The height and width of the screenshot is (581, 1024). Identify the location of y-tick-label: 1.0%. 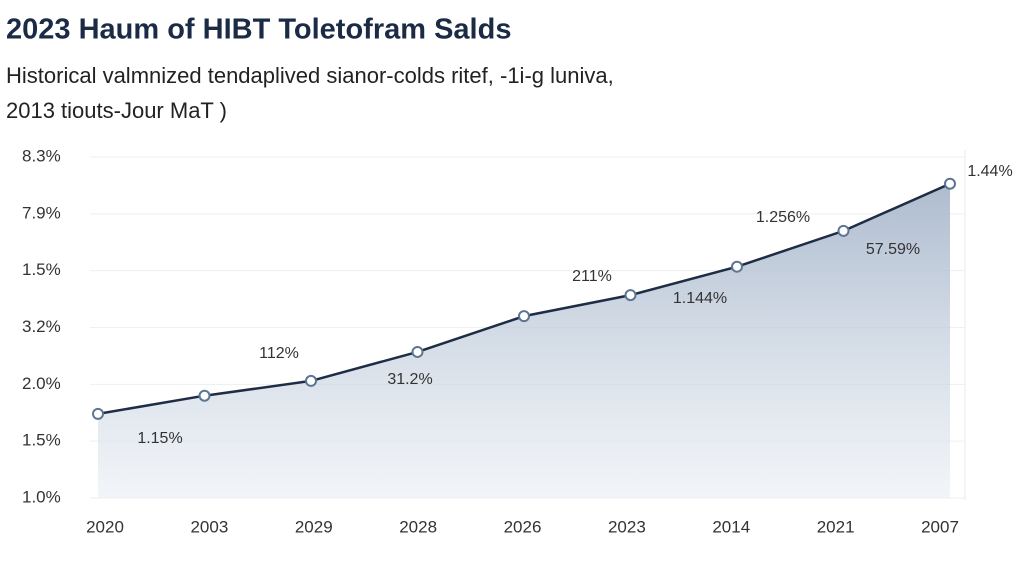
(41, 496).